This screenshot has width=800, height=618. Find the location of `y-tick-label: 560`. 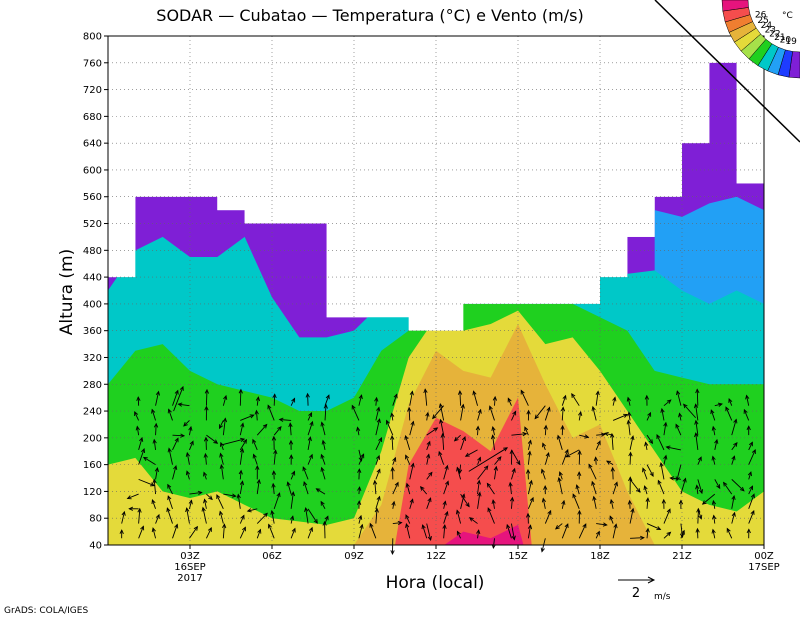

y-tick-label: 560 is located at coordinates (92, 197).